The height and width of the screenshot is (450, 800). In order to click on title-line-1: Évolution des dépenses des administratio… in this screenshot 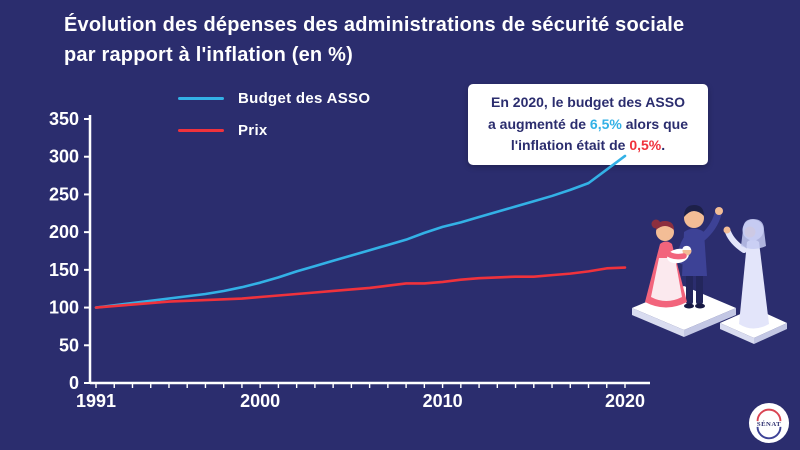, I will do `click(374, 25)`.